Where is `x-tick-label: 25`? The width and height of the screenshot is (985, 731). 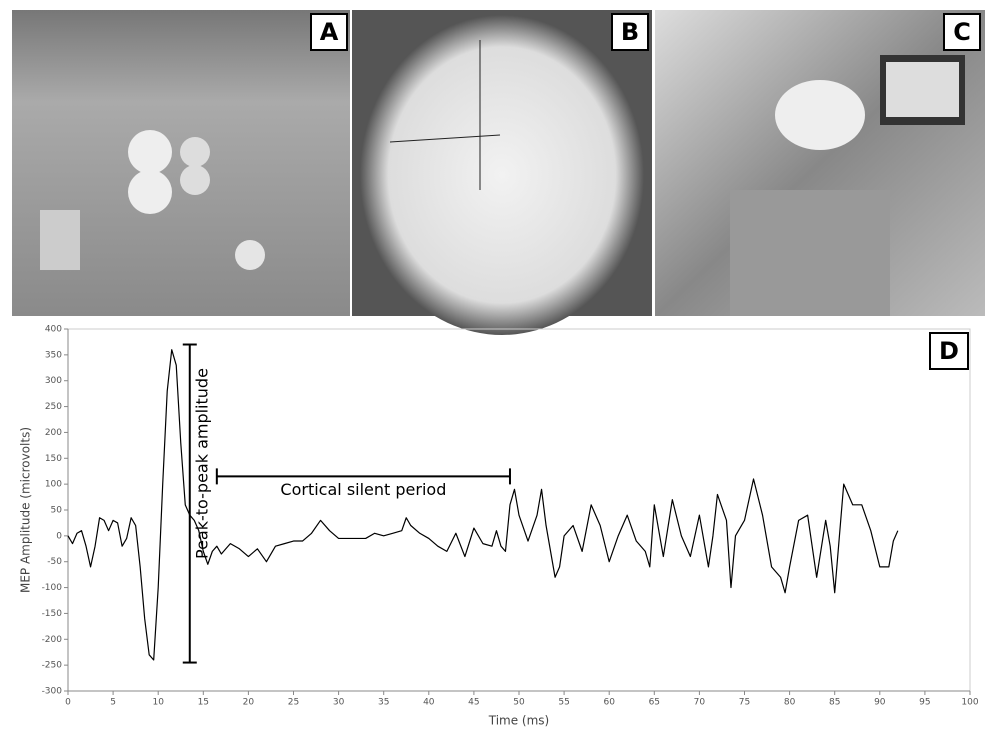
x-tick-label: 25 is located at coordinates (293, 703).